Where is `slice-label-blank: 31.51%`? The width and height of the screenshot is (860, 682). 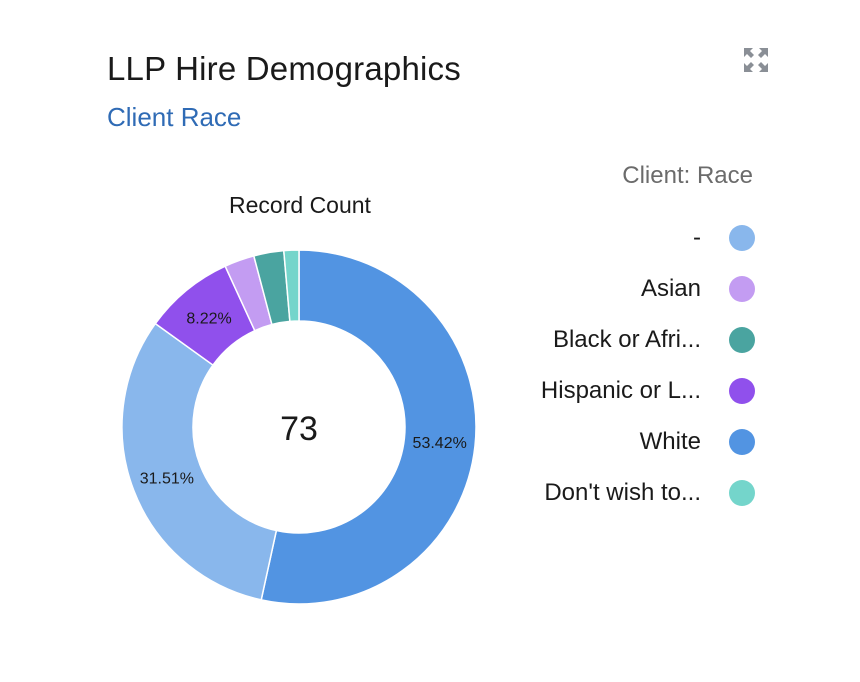 slice-label-blank: 31.51% is located at coordinates (167, 479).